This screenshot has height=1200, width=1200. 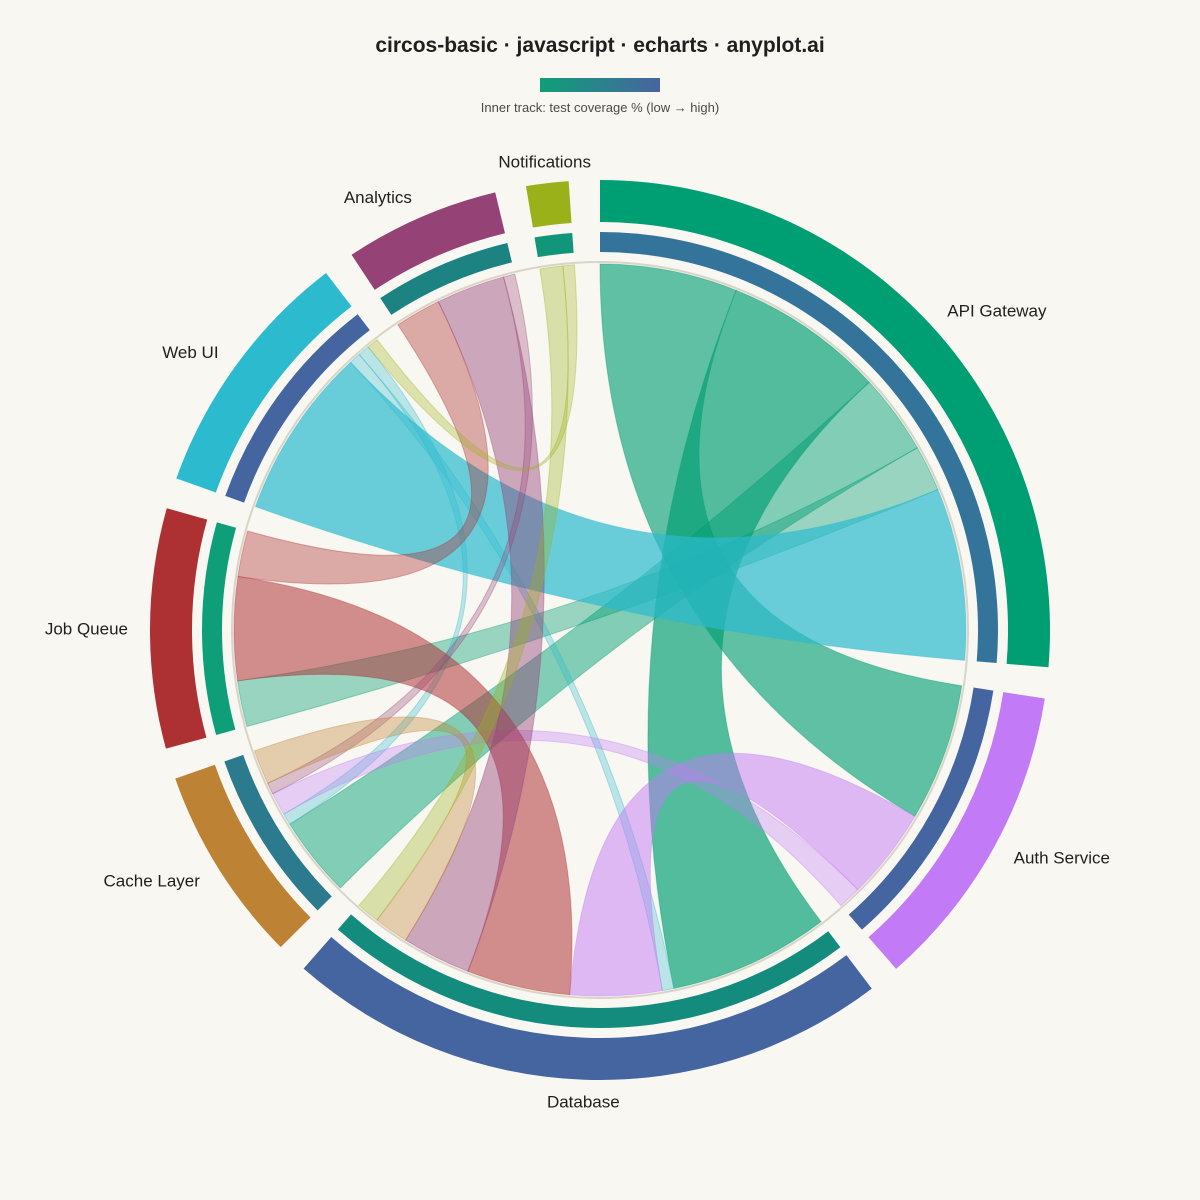 I want to click on ribbon-analytics-to-database, so click(x=474, y=624).